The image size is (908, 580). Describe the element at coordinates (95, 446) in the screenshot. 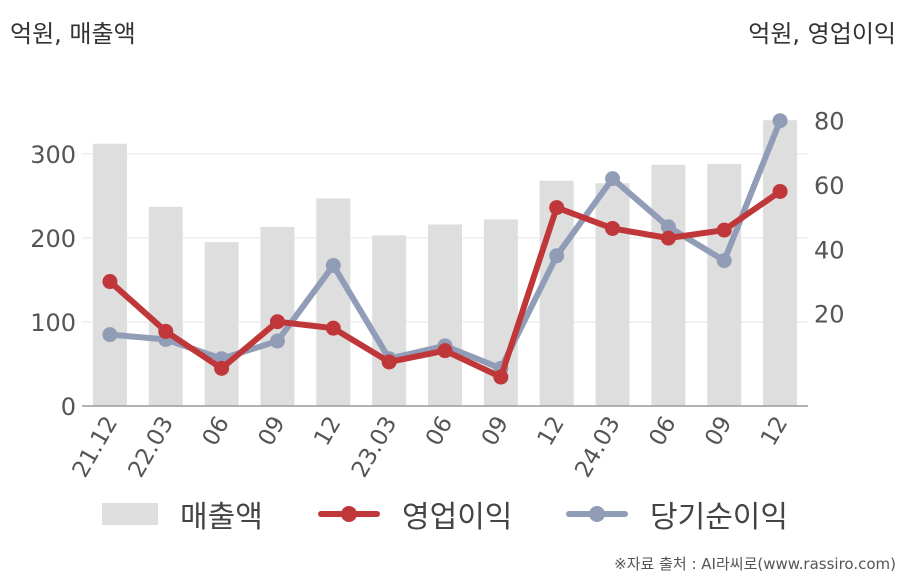

I see `x-tick-label: 21.12` at that location.